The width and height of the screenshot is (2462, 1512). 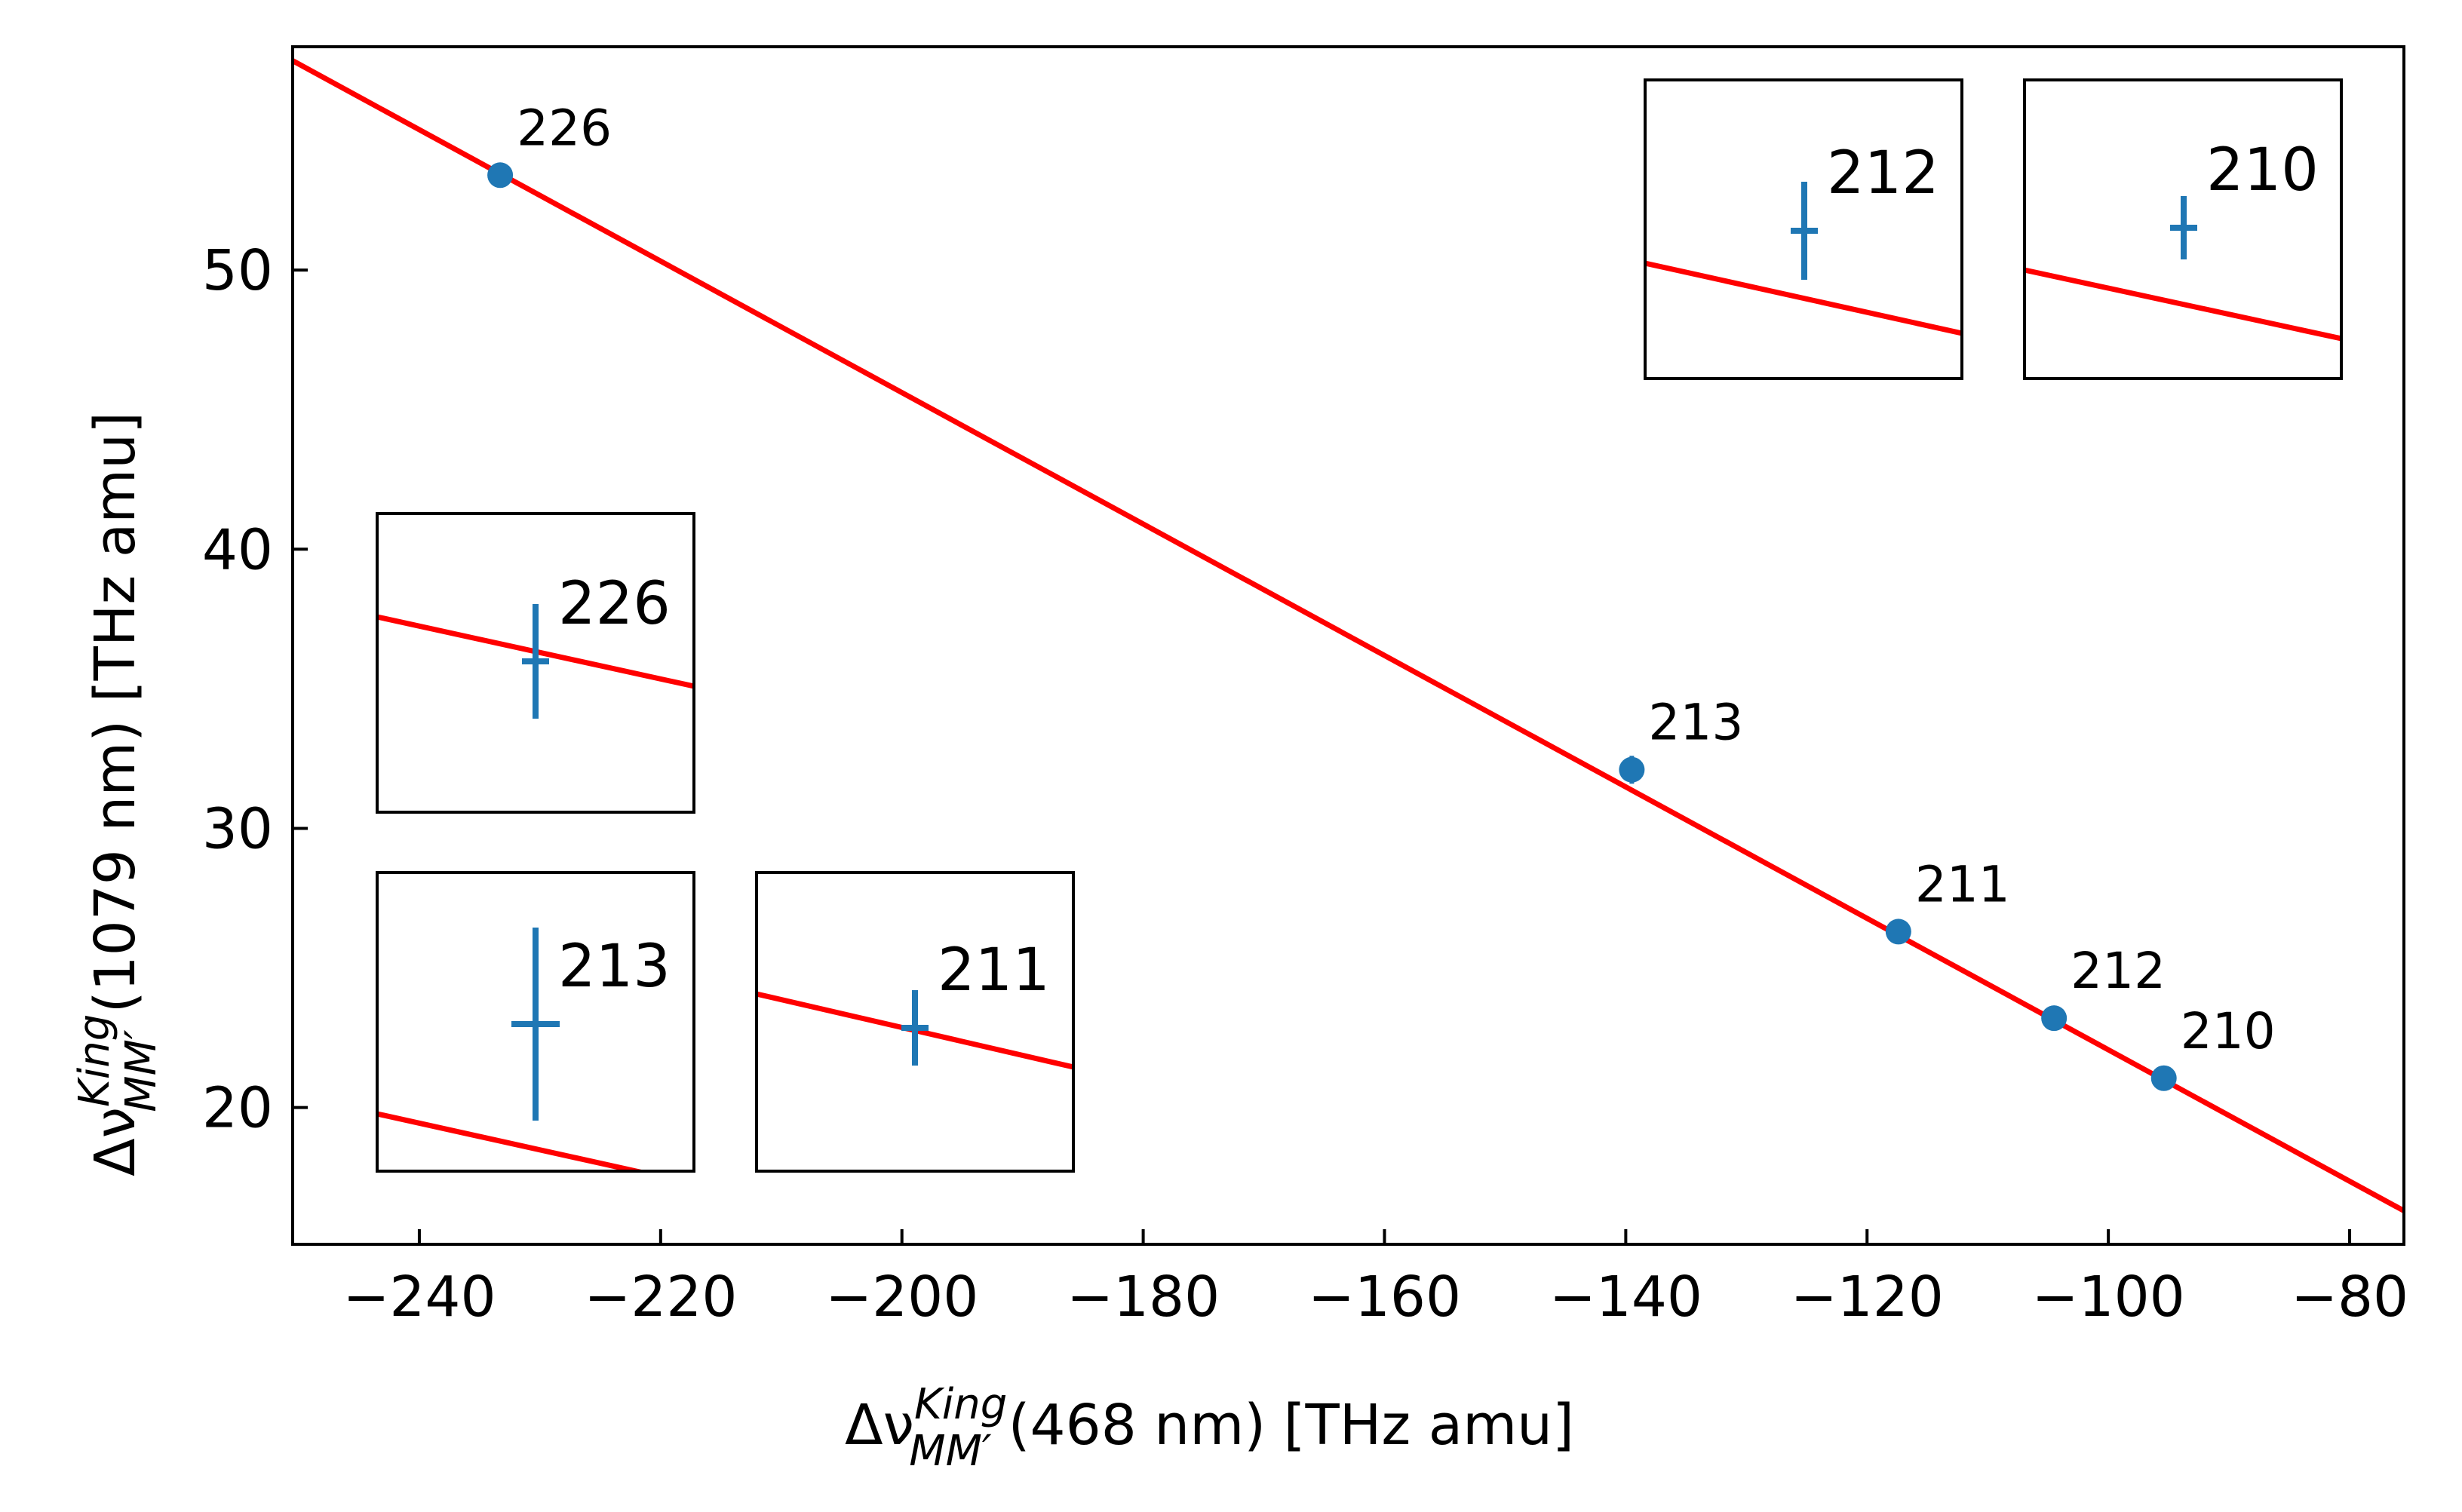 I want to click on inset-label-212: 212, so click(x=1883, y=173).